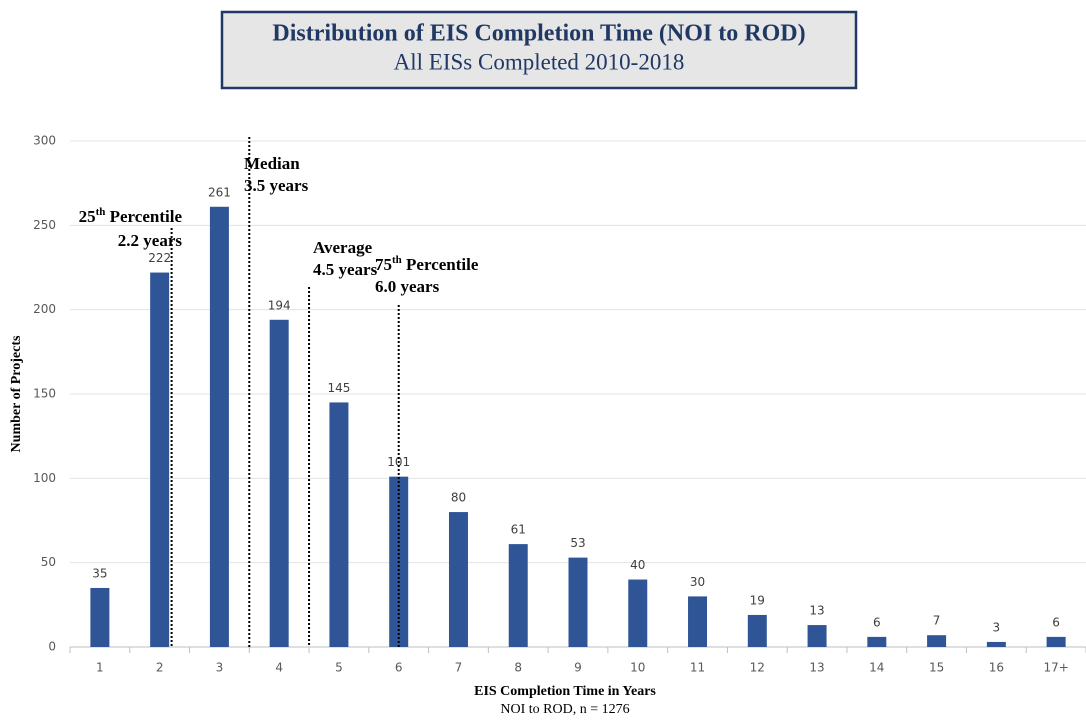  Describe the element at coordinates (99, 573) in the screenshot. I see `data-label: 35` at that location.